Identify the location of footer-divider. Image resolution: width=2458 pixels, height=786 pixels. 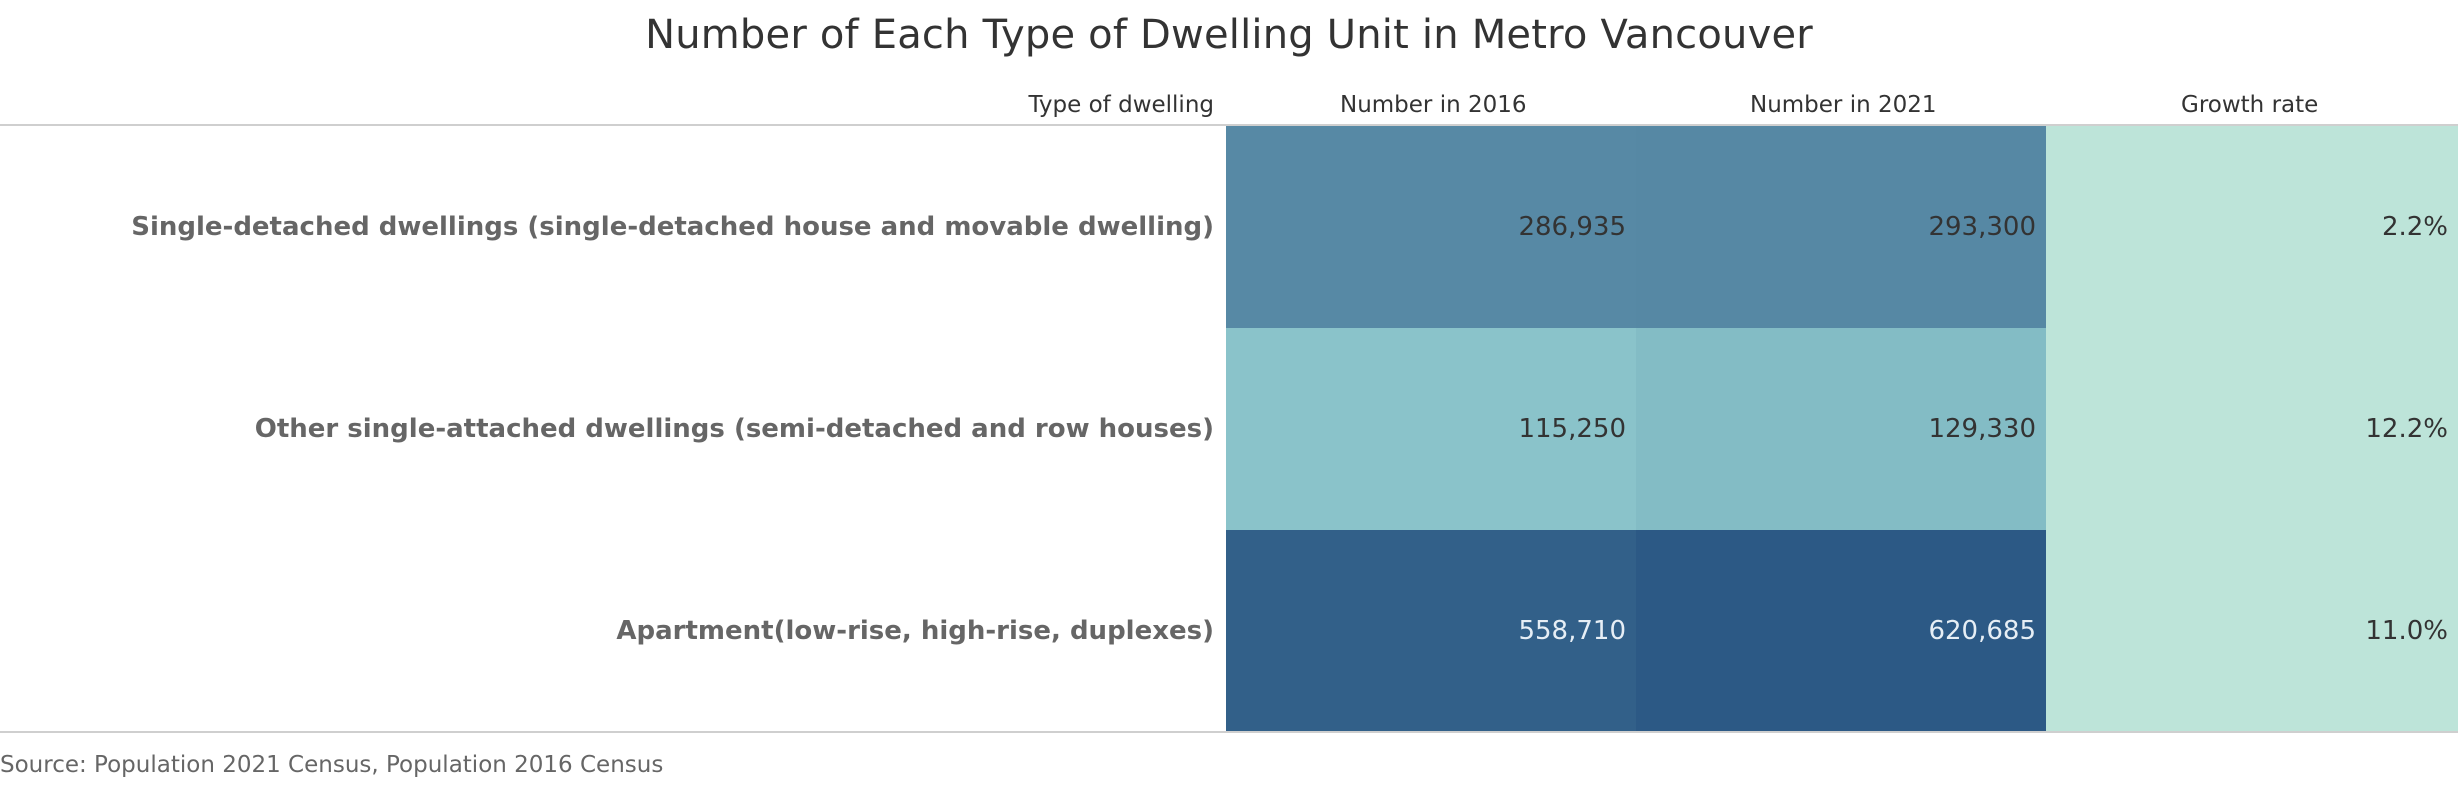
(1229, 732).